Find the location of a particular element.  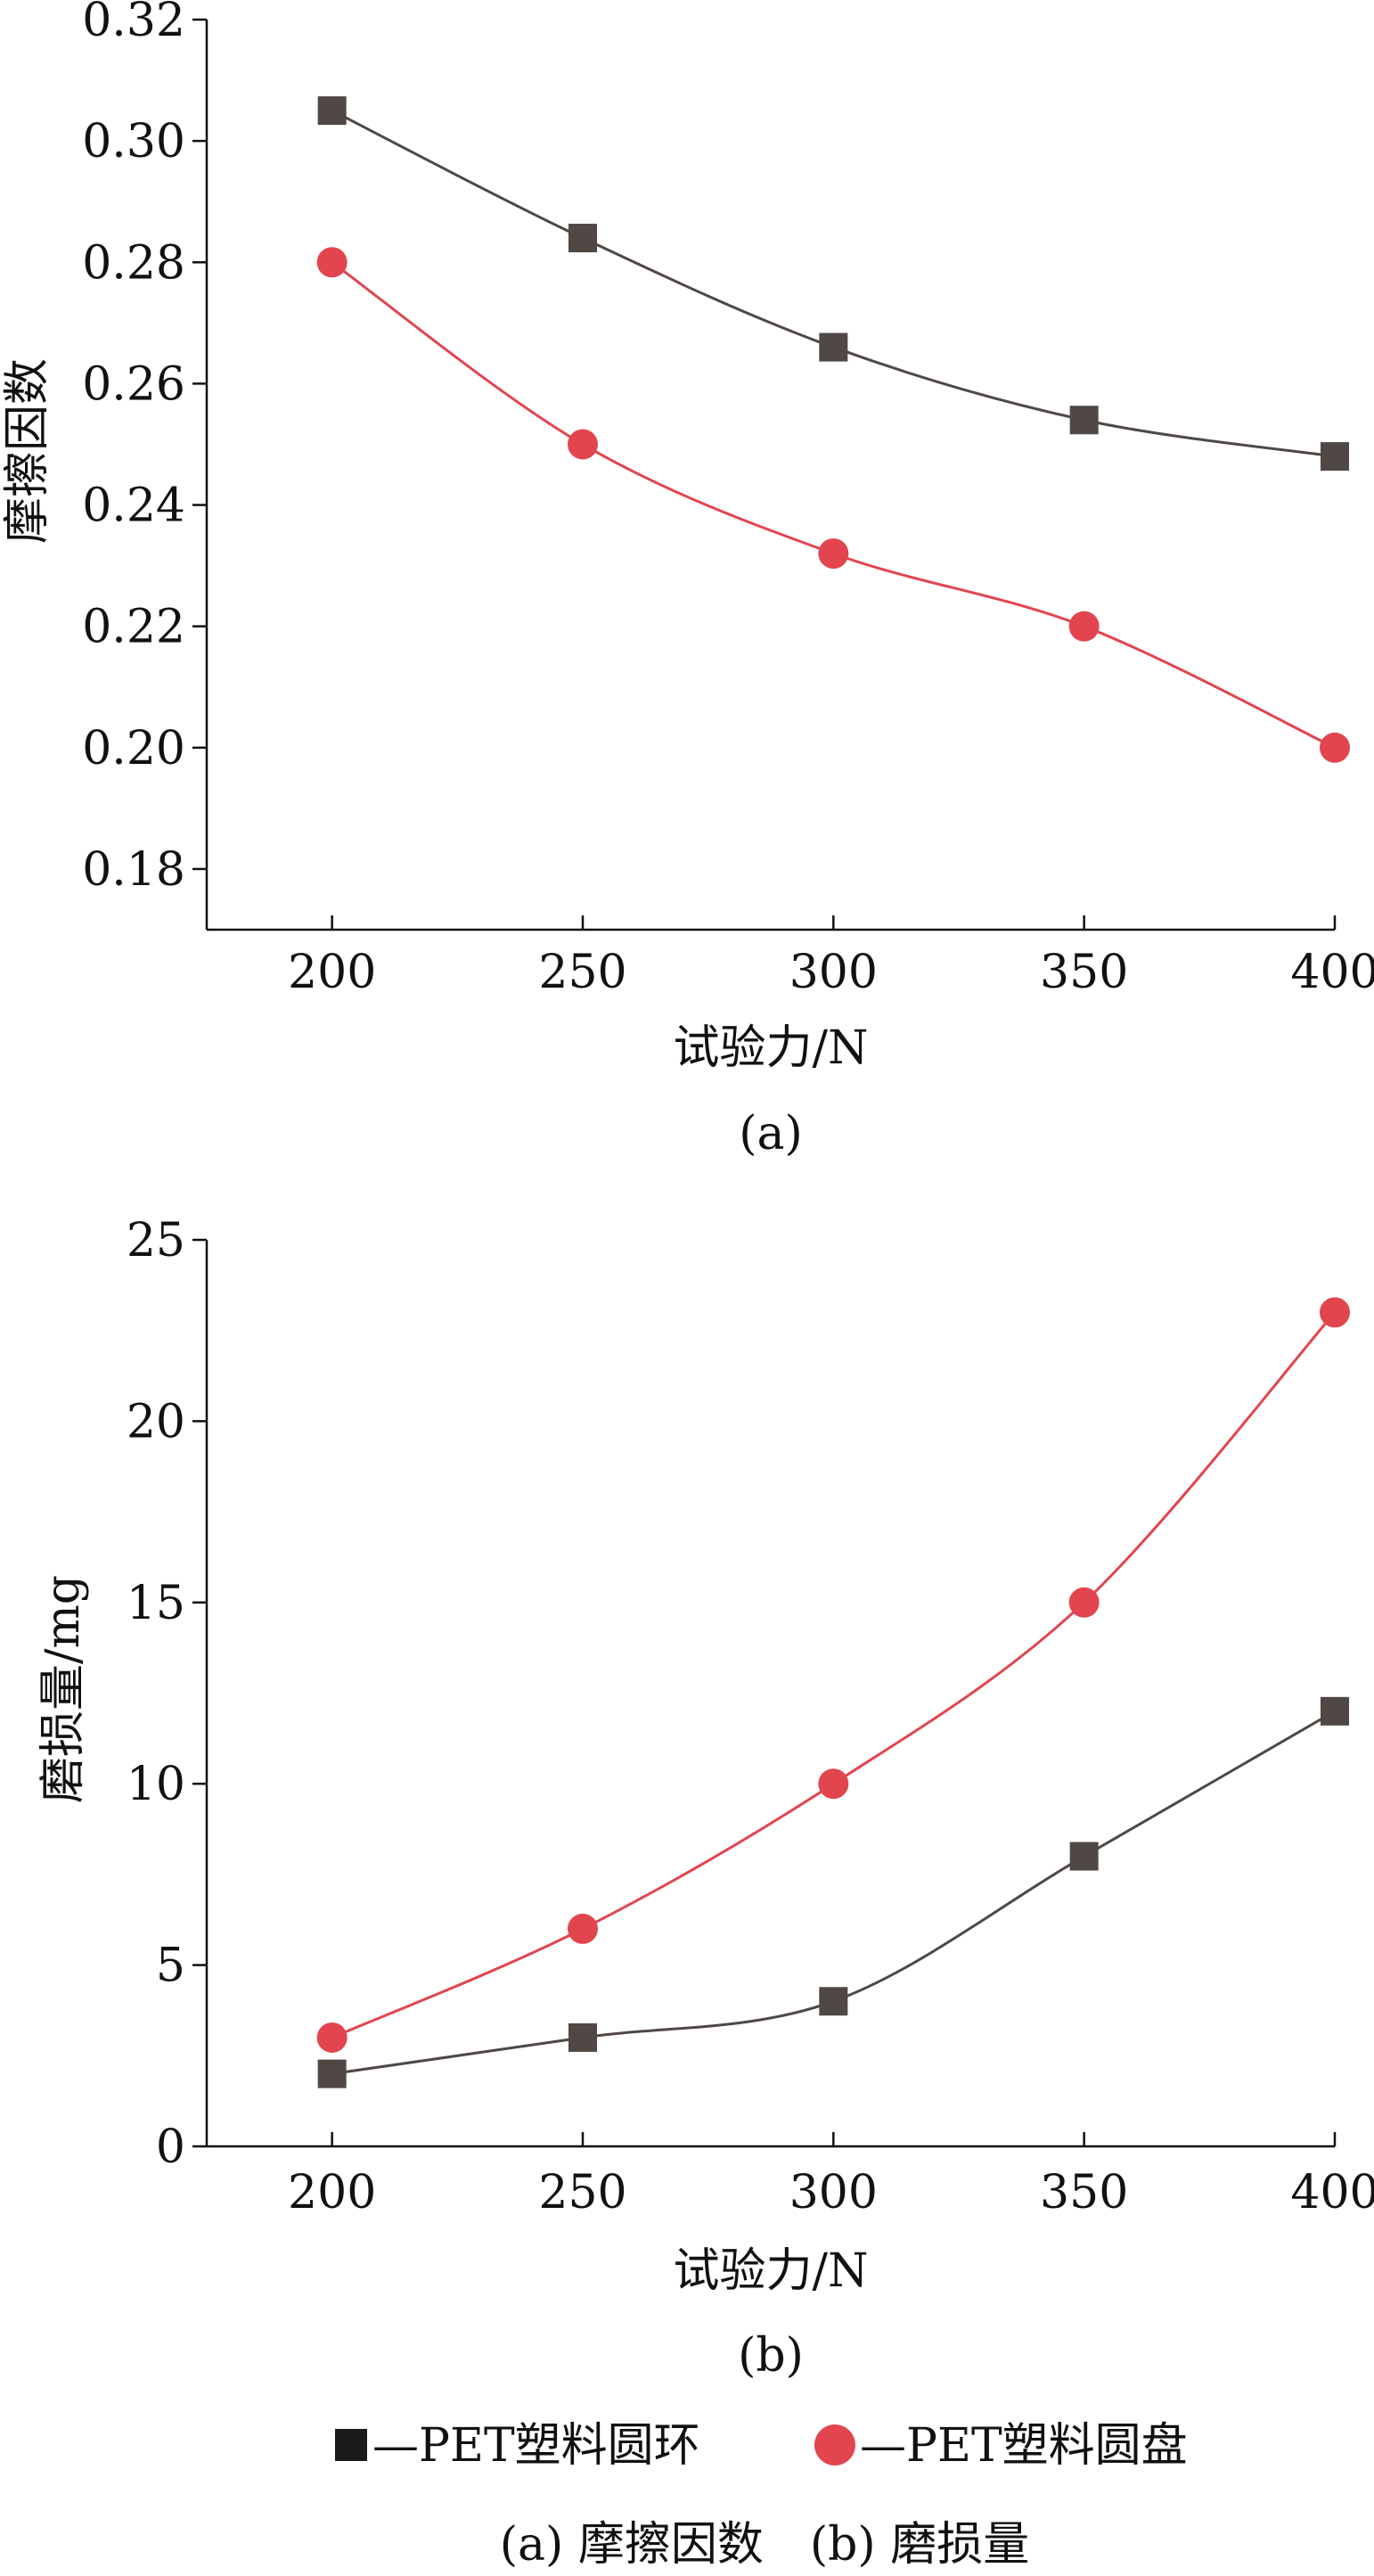

legend-label-ring: —PET塑料圆环 is located at coordinates (536, 2446).